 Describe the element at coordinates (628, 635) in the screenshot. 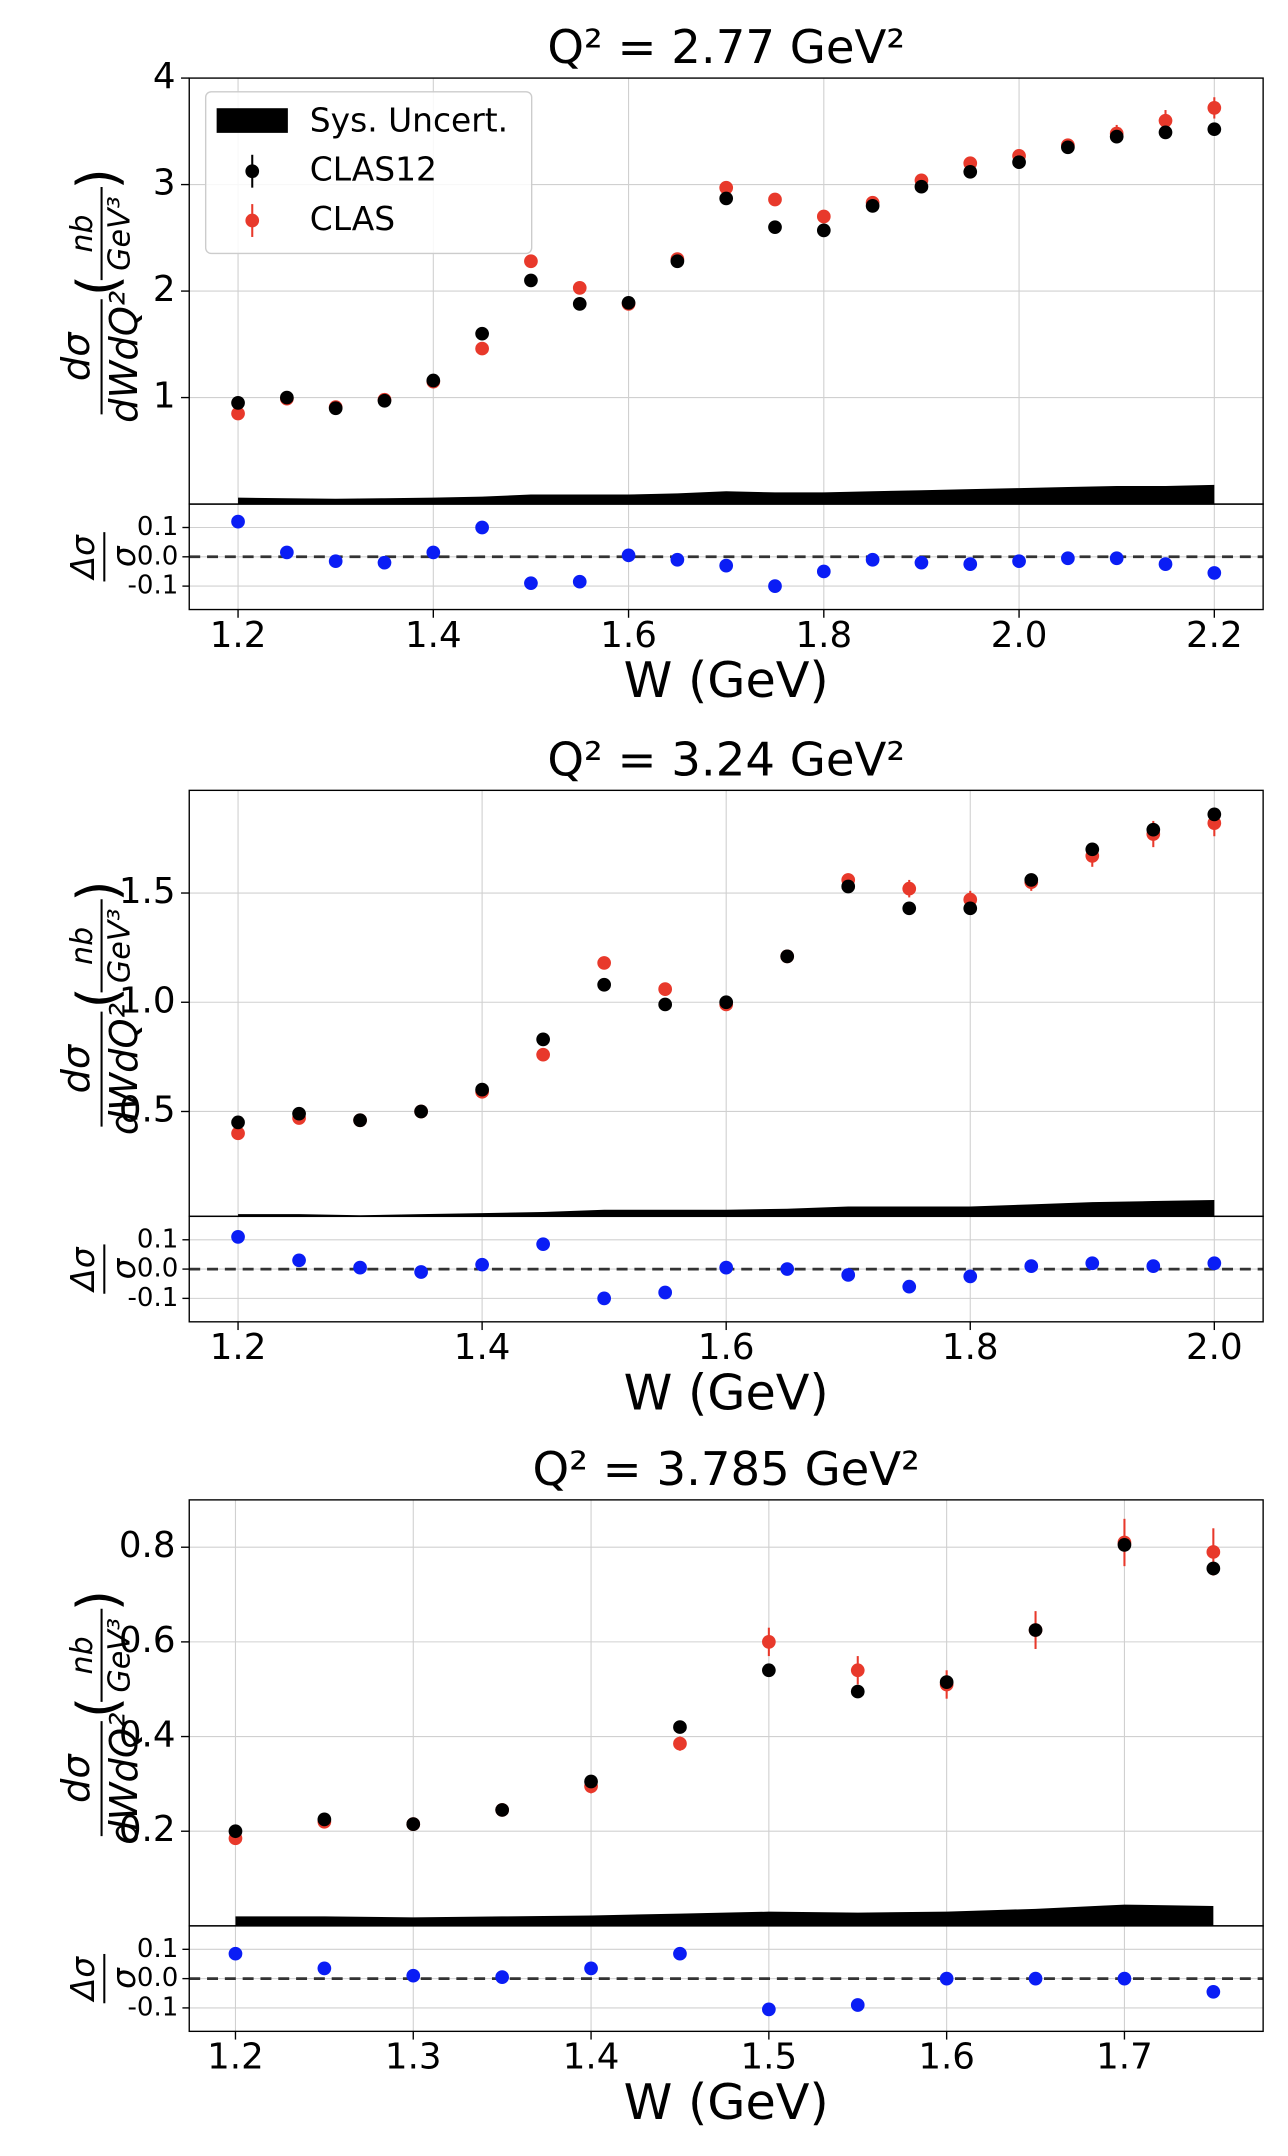

I see `x-tick-label: 1.6` at that location.